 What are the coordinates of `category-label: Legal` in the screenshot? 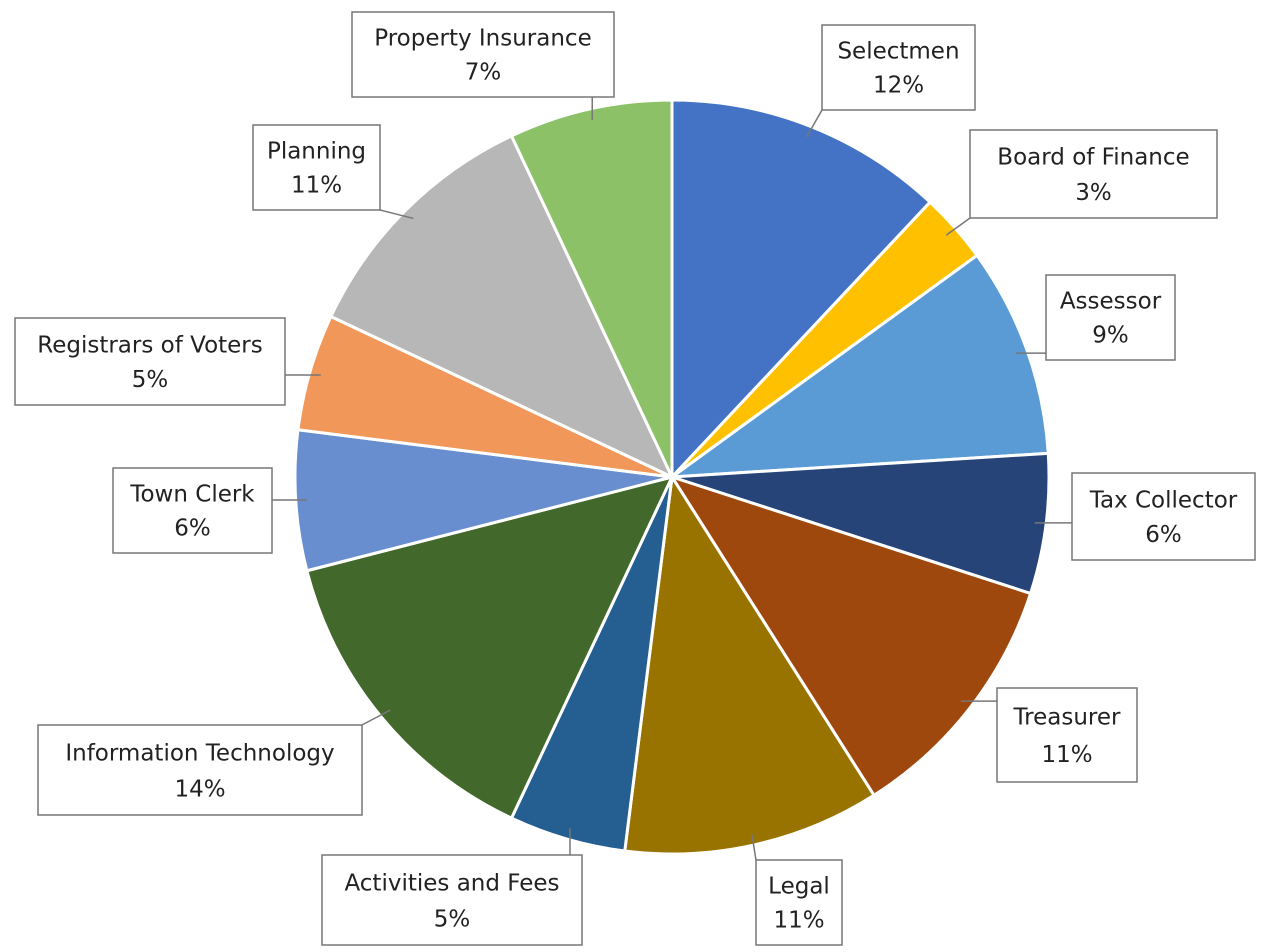 It's located at (799, 887).